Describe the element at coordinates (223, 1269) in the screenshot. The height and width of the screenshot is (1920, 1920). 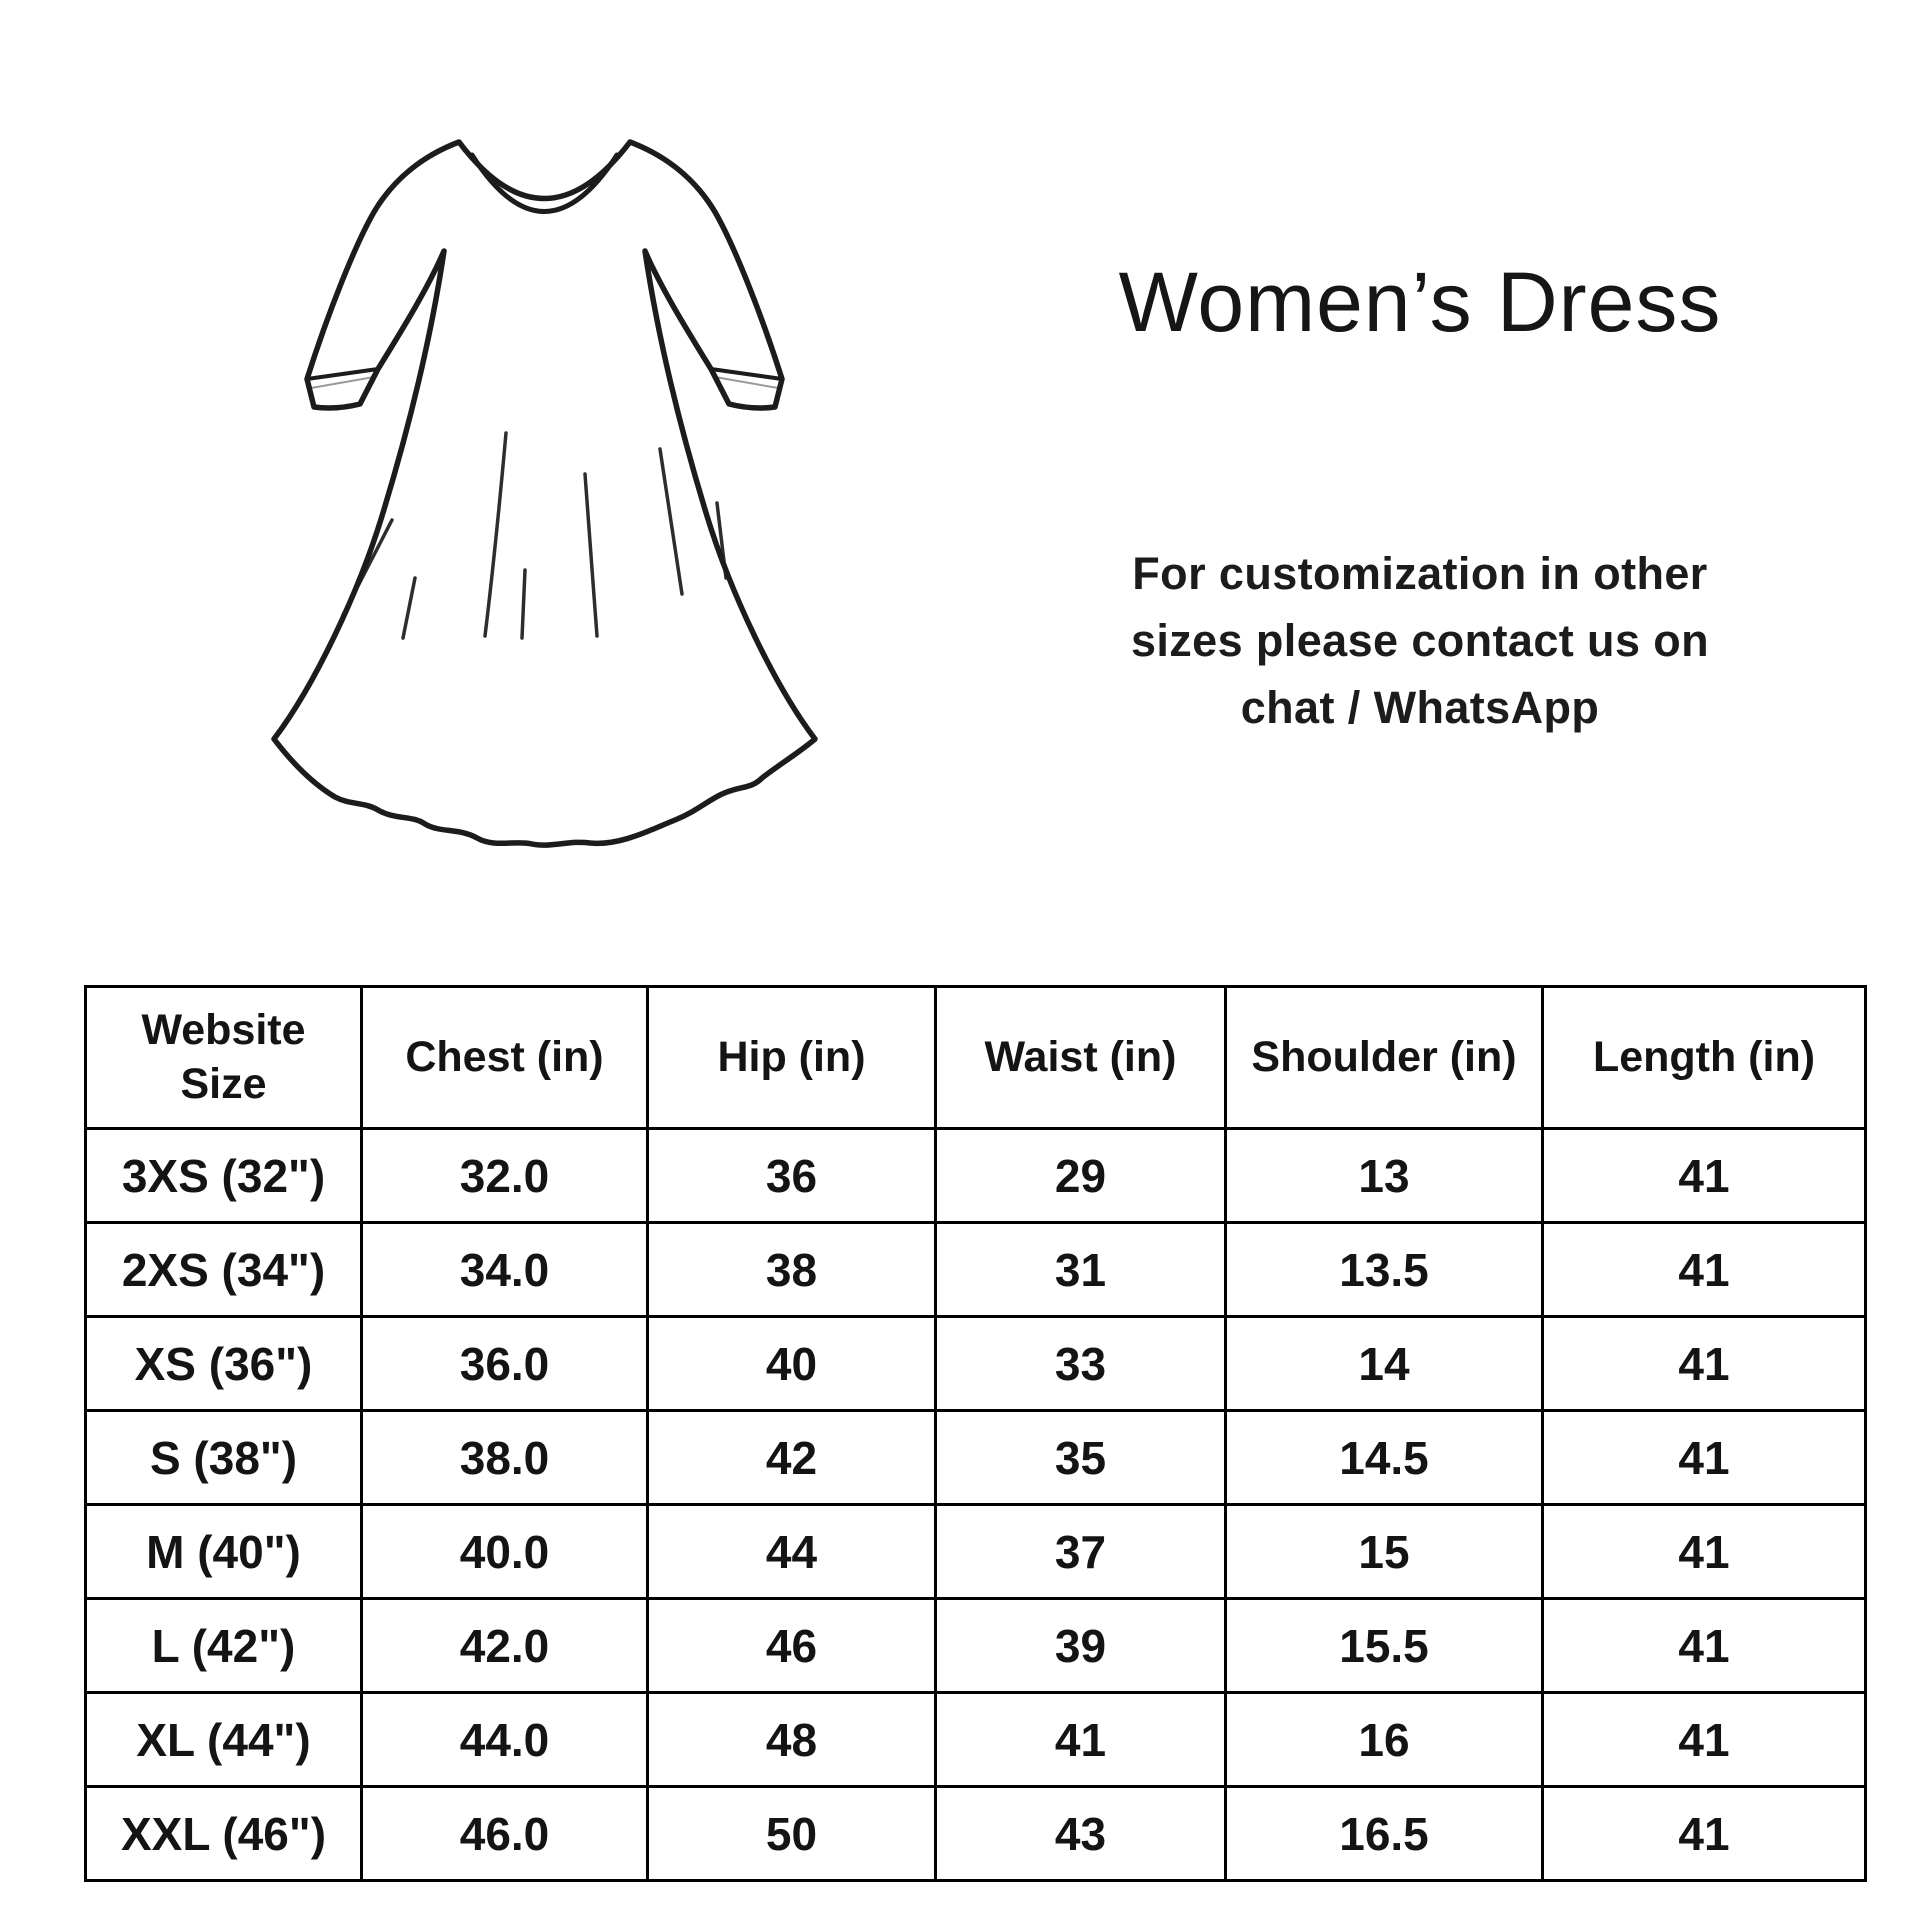
I see `table-cell: 2XS (34")` at that location.